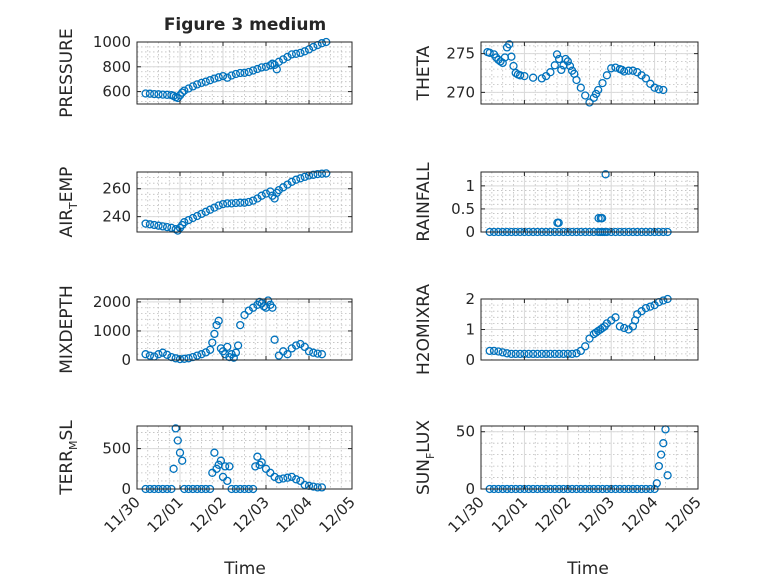  I want to click on subplot-sun-flux: 0 50 11/30 12/01 12/02 12/03 12/04 12/05 SUNFLUX, so click(559, 478).